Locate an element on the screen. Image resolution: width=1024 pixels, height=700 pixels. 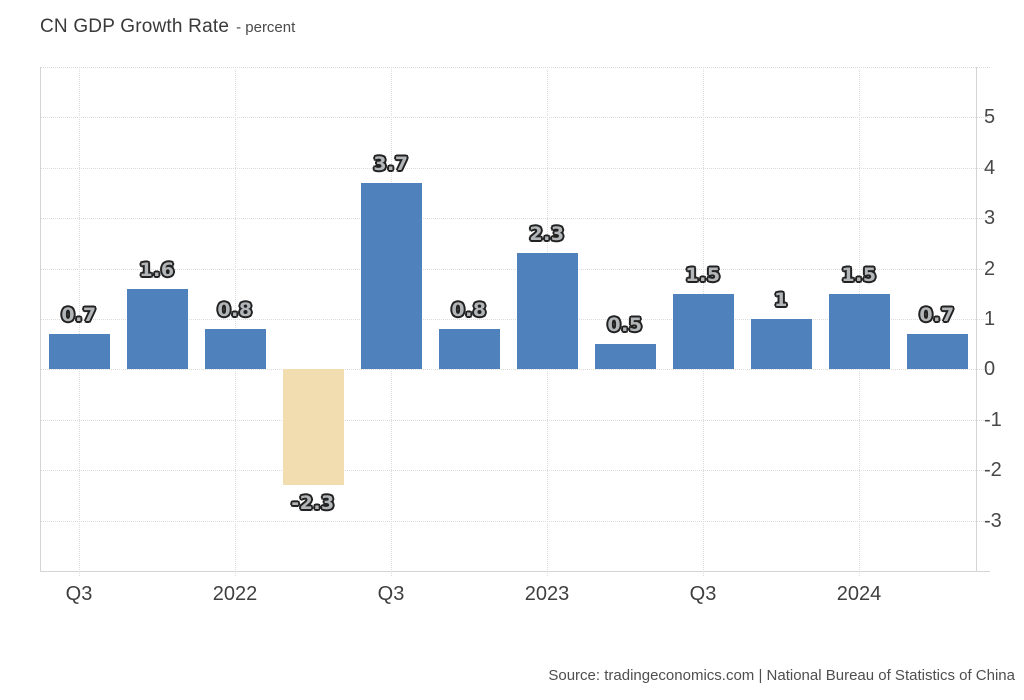
y-axis-right-line is located at coordinates (976, 319).